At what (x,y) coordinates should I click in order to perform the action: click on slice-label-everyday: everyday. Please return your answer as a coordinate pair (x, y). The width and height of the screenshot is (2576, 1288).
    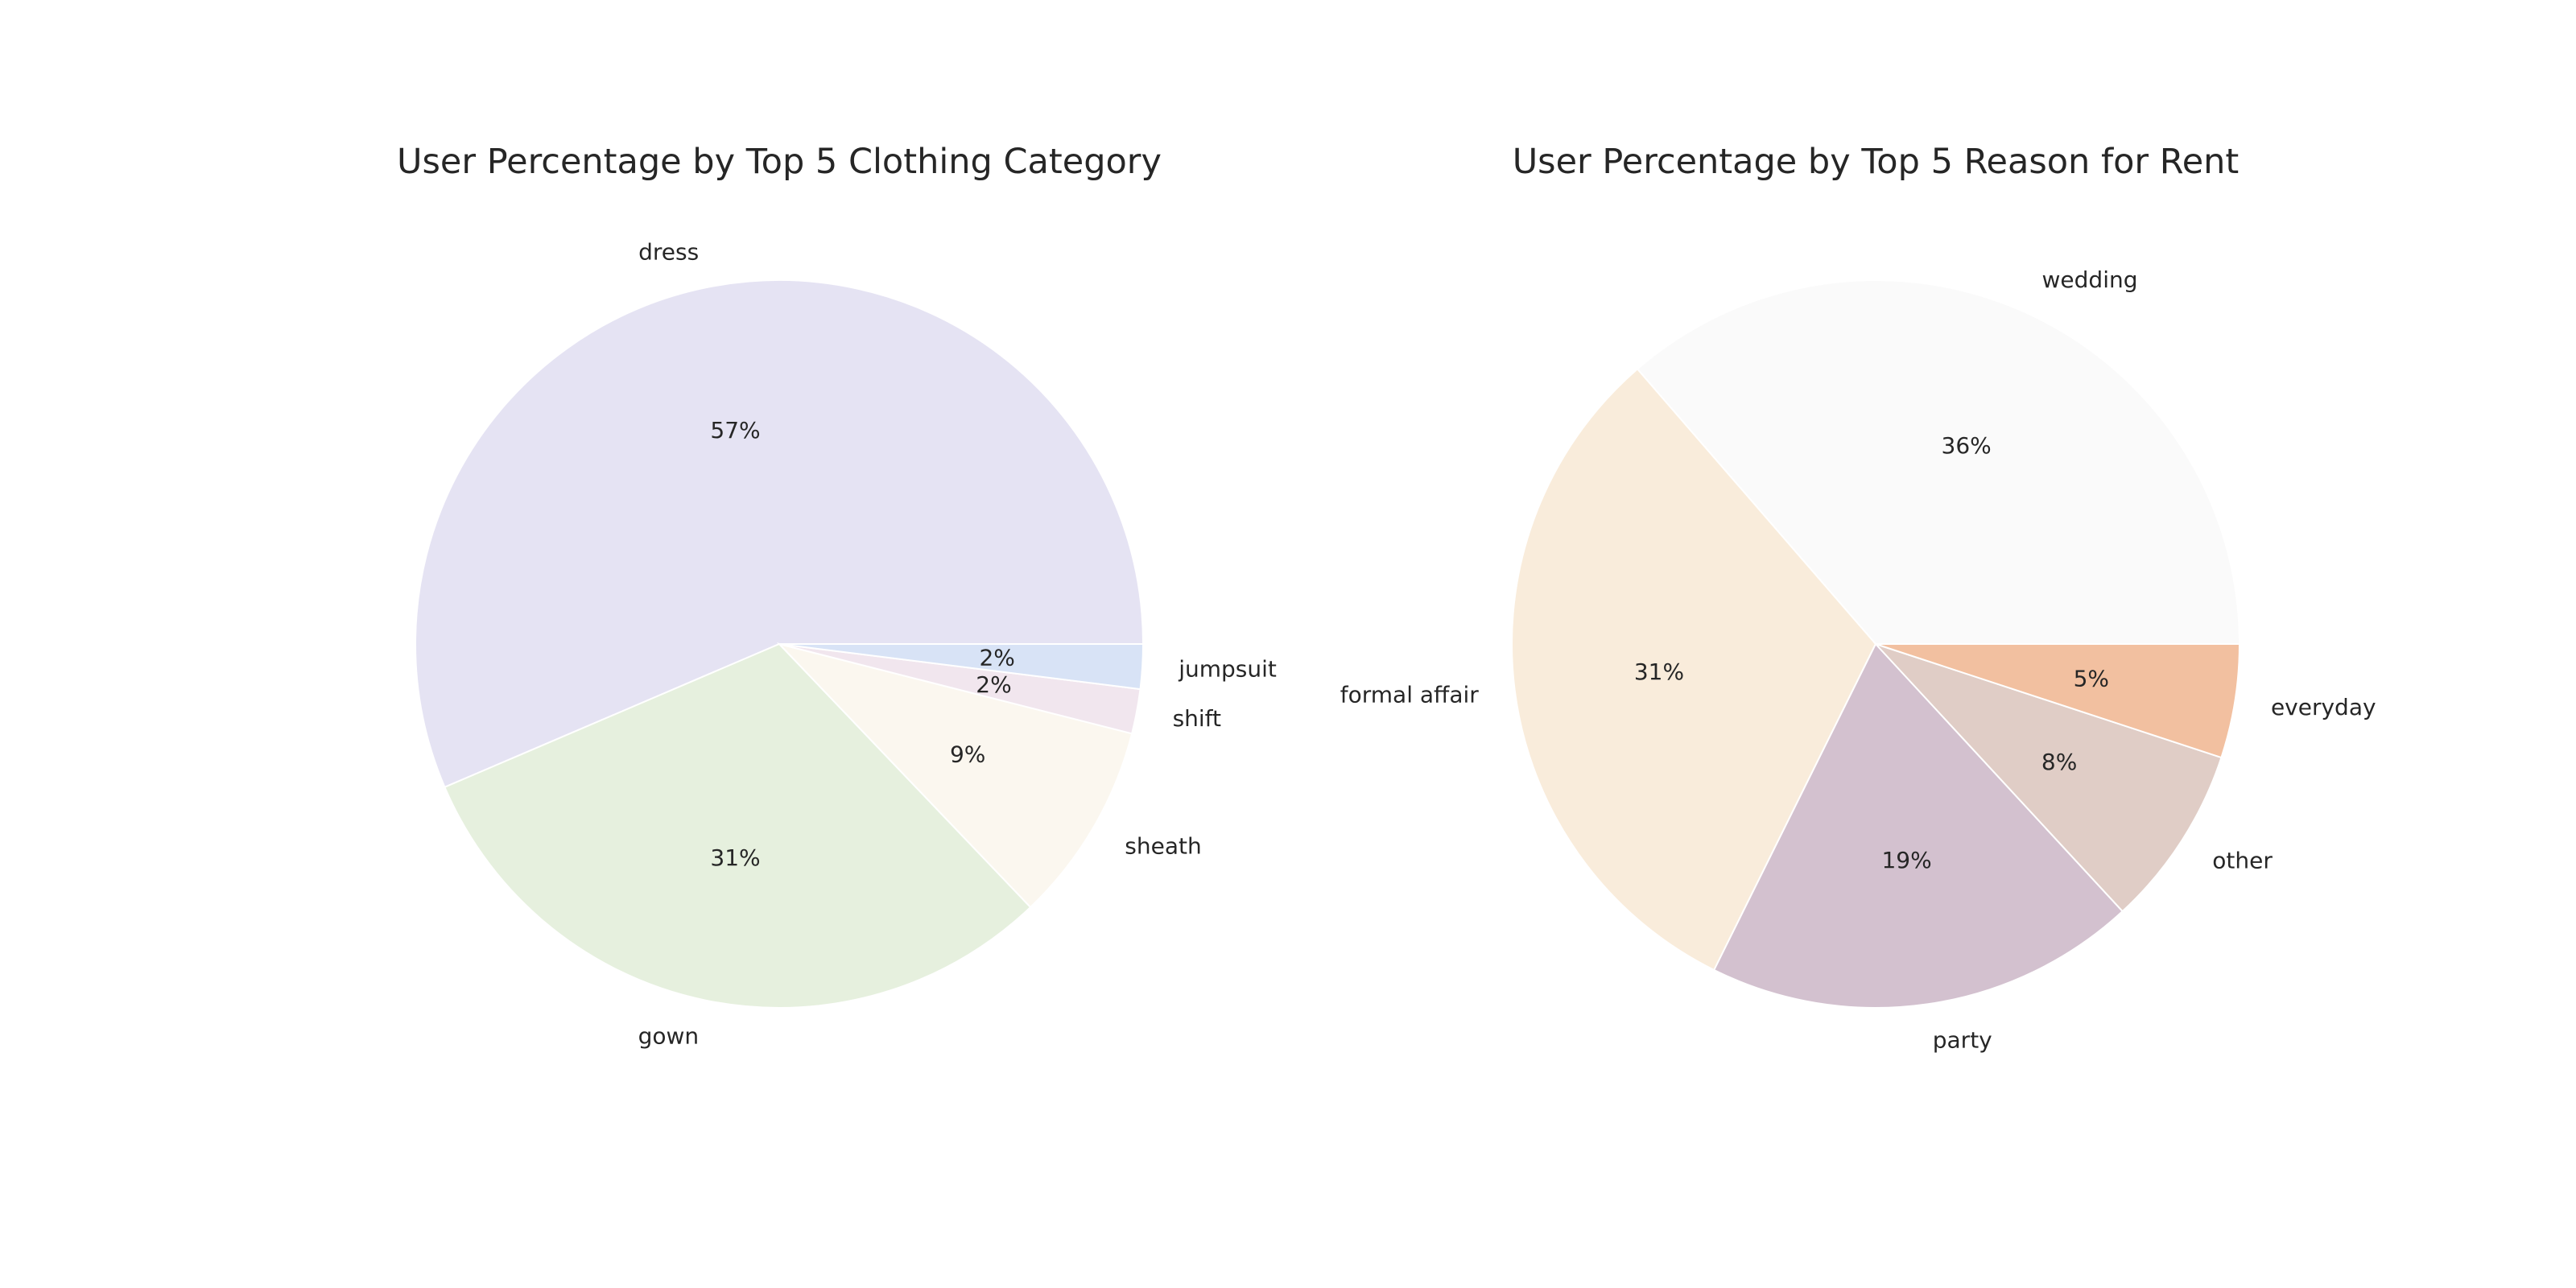
    Looking at the image, I should click on (2323, 707).